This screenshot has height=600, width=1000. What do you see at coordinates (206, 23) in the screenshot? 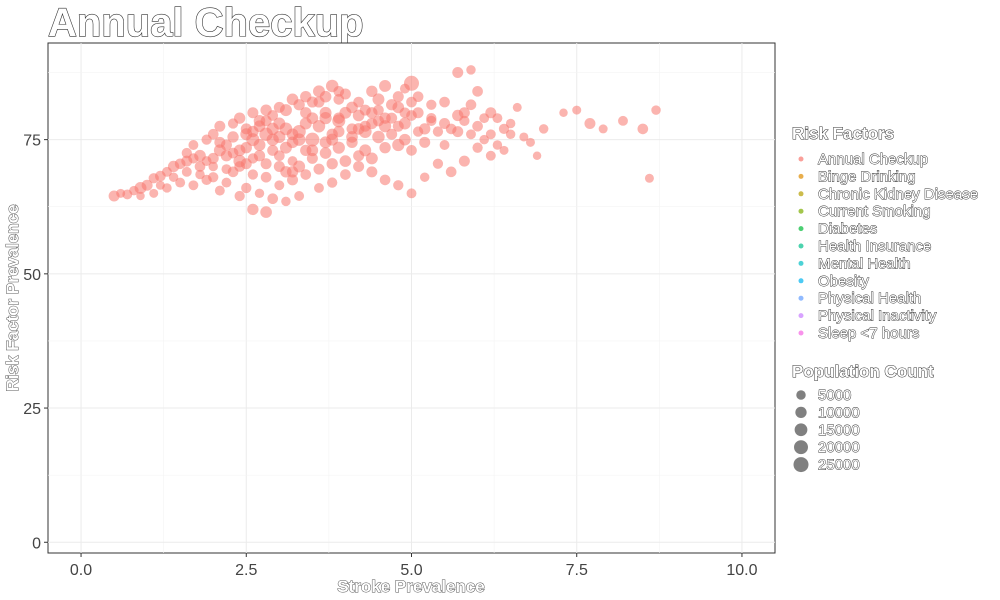
I see `chart-title: Annual Checkup` at bounding box center [206, 23].